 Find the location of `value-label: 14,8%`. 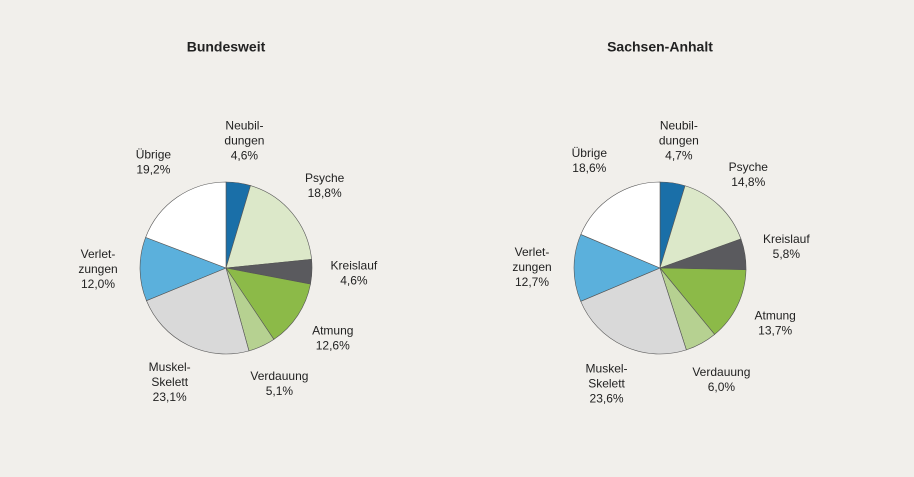

value-label: 14,8% is located at coordinates (748, 182).